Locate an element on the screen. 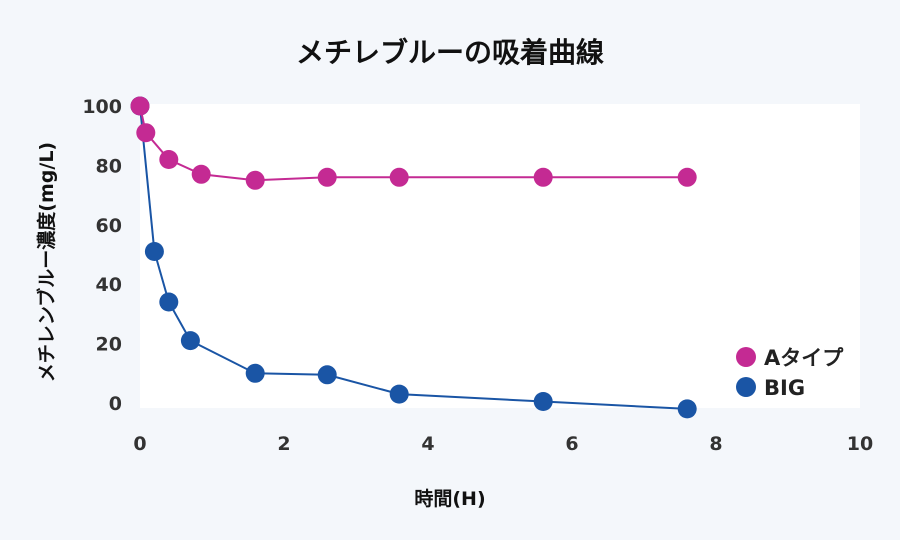 Image resolution: width=900 pixels, height=540 pixels. y-tick-label: 40 is located at coordinates (109, 285).